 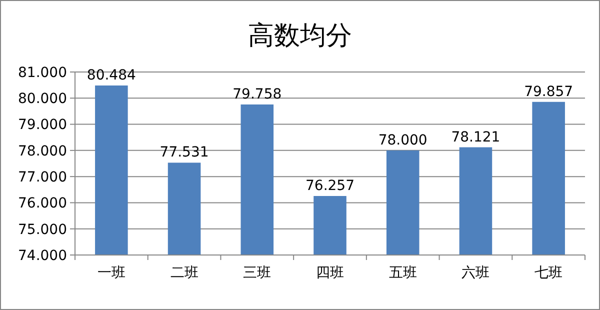 What do you see at coordinates (42, 151) in the screenshot?
I see `y-tick-label: 78.000` at bounding box center [42, 151].